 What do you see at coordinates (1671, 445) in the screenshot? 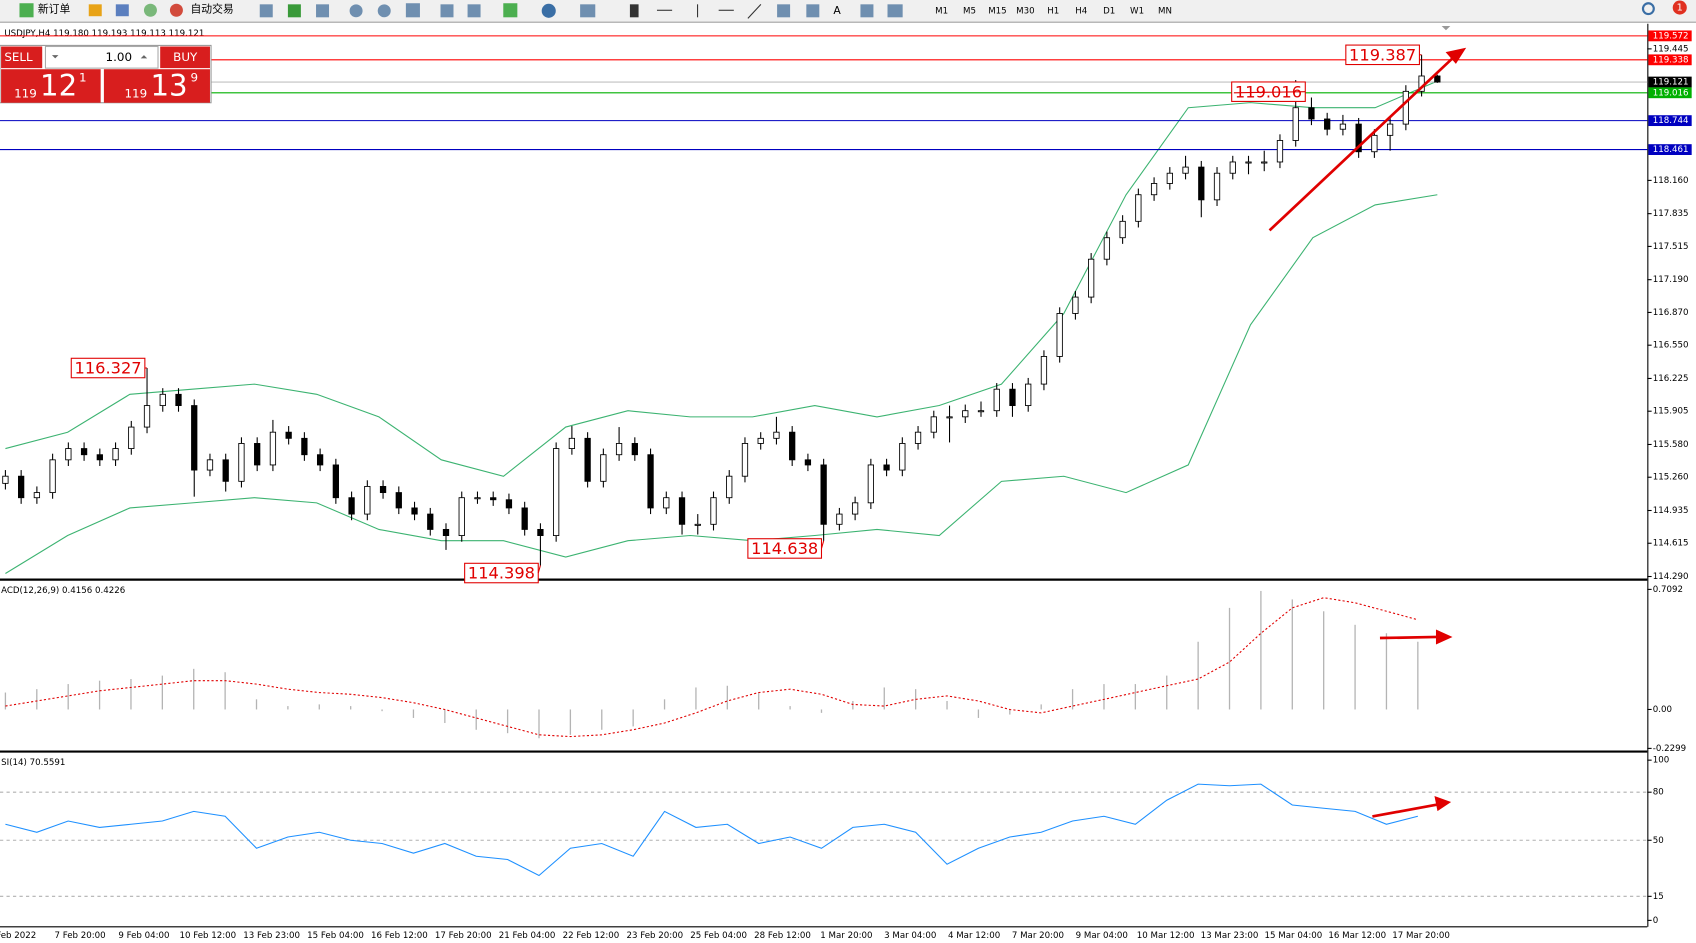
I see `y-tick-label: 115.580` at bounding box center [1671, 445].